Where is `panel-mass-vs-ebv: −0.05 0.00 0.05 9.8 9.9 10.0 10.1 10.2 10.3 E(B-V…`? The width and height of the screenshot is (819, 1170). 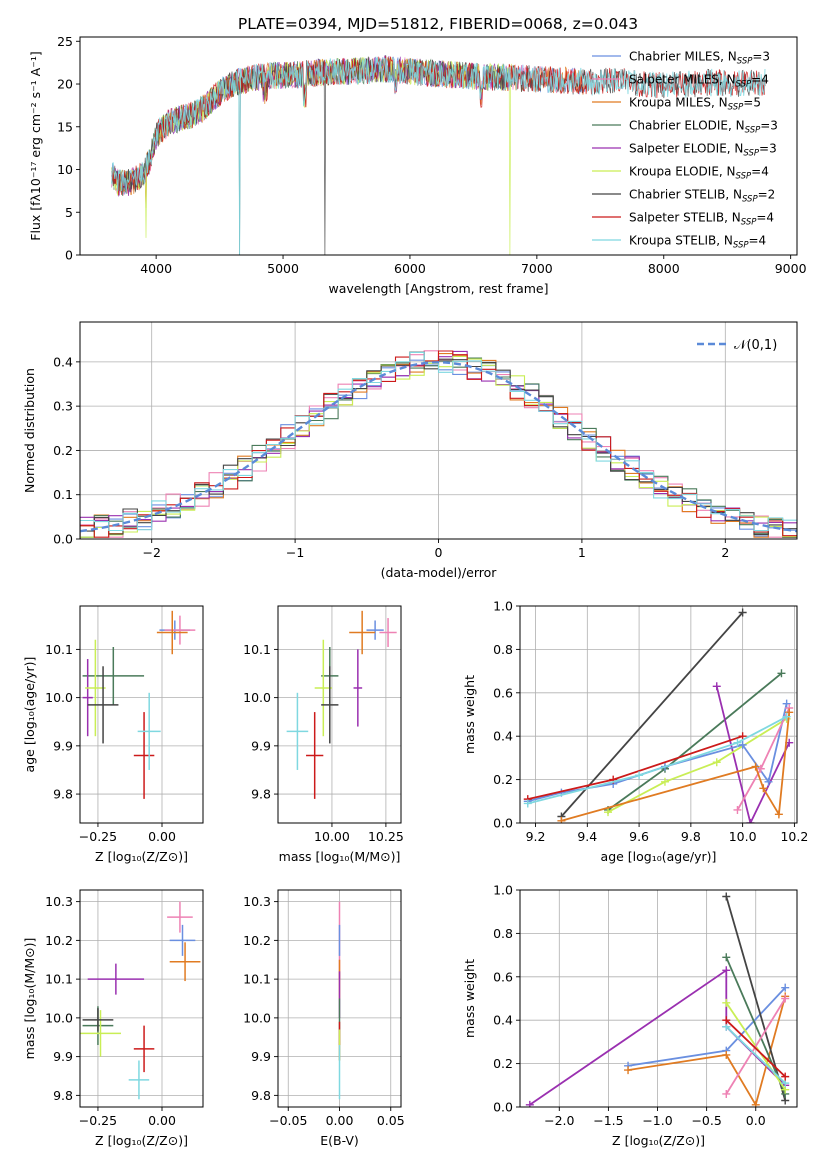 panel-mass-vs-ebv: −0.05 0.00 0.05 9.8 9.9 10.0 10.1 10.2 10.3 E(B-V… is located at coordinates (324, 1018).